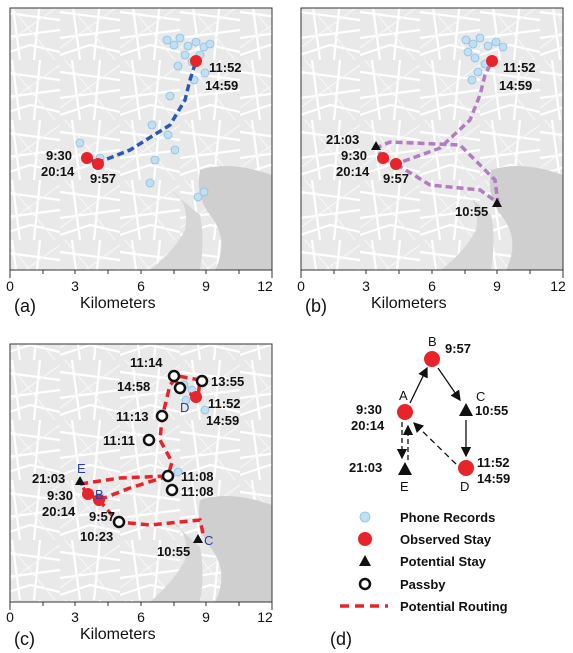 The width and height of the screenshot is (573, 653). Describe the element at coordinates (365, 560) in the screenshot. I see `legend-potential-stay-icon` at that location.